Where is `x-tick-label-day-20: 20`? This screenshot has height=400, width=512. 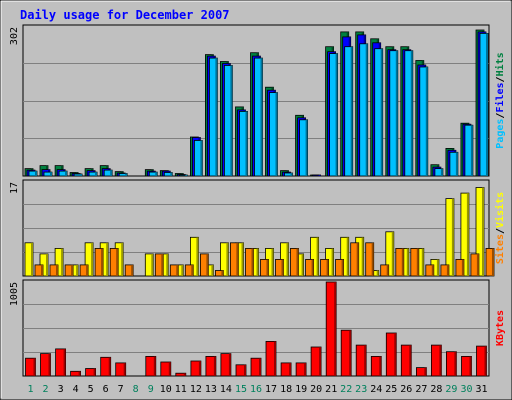
x-tick-label-day-20: 20 is located at coordinates (316, 389).